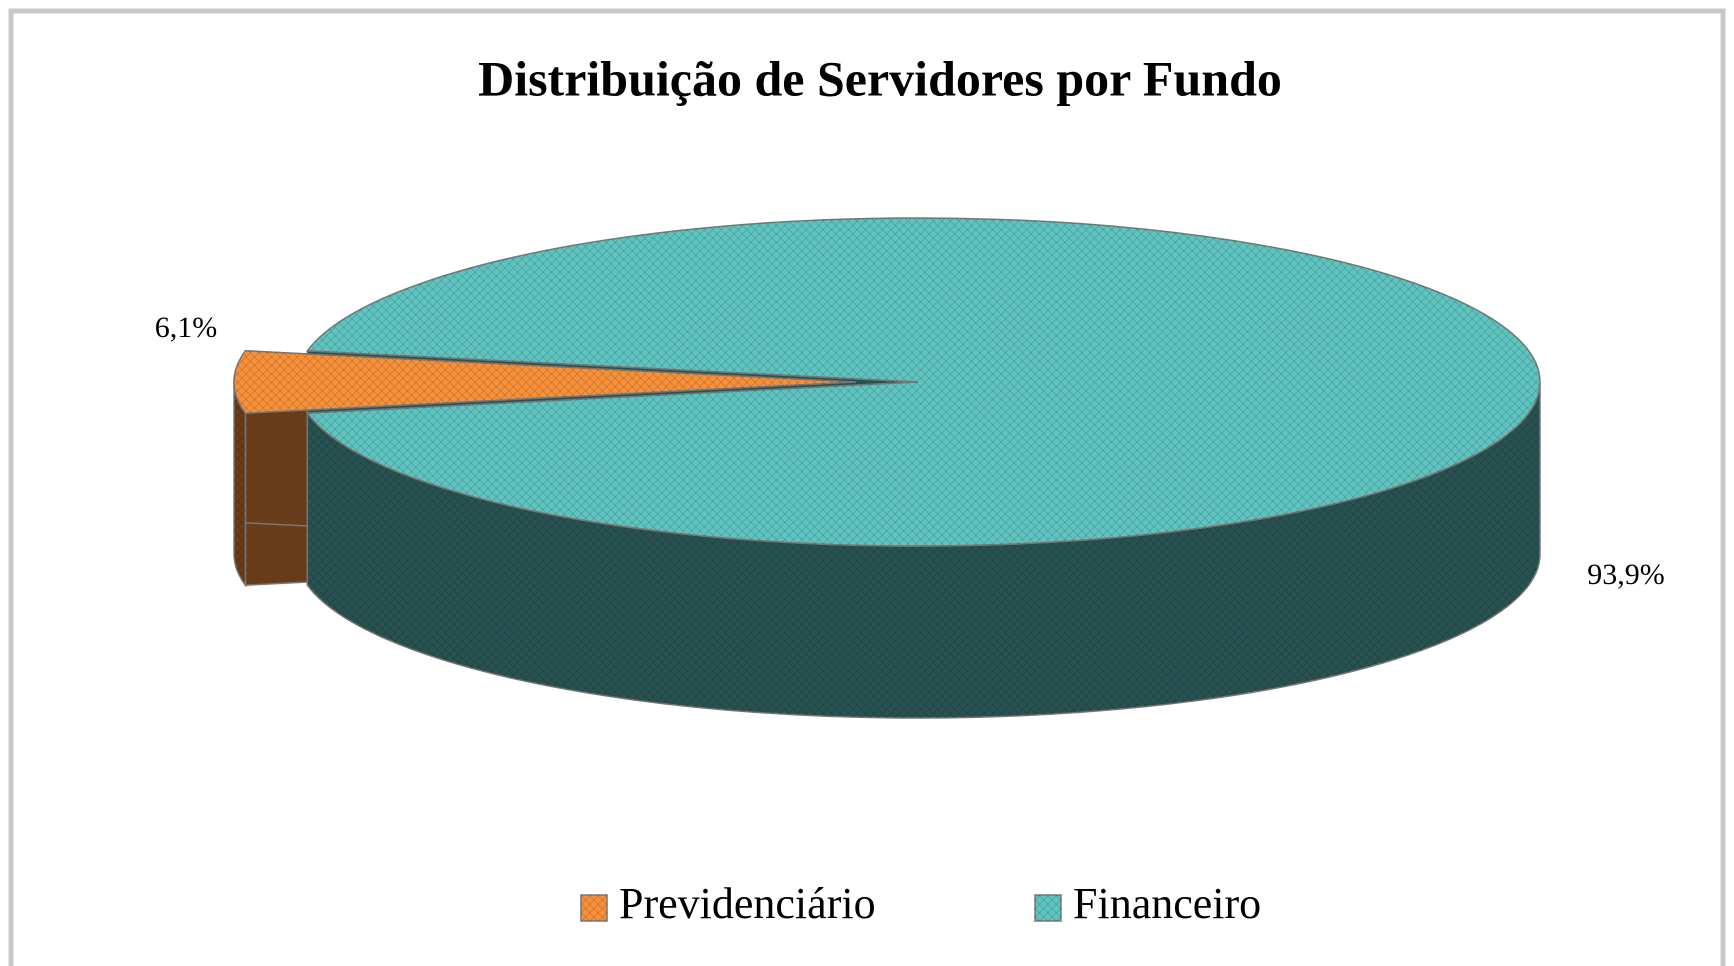  Describe the element at coordinates (1626, 574) in the screenshot. I see `data-label: 93,9%` at that location.